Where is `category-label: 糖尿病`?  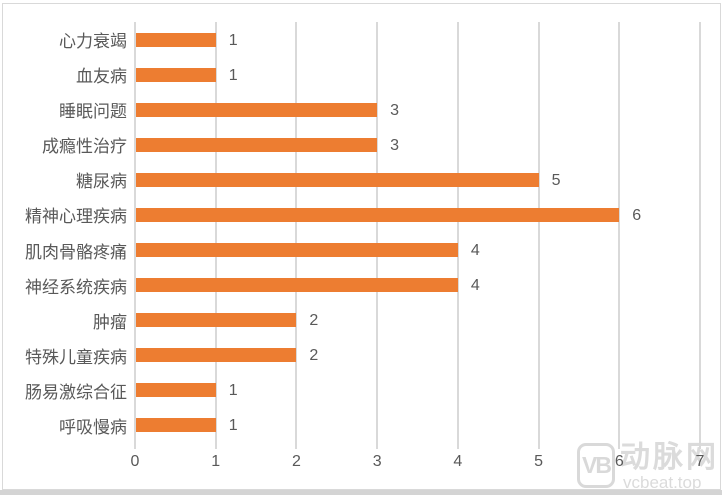
category-label: 糖尿病 is located at coordinates (101, 182).